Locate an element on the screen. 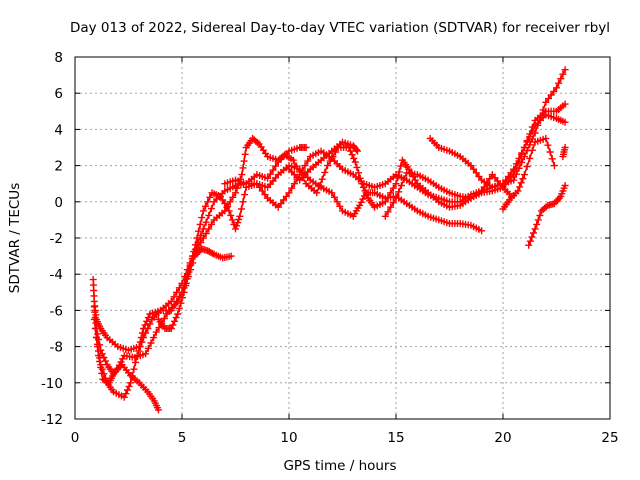 This screenshot has width=640, height=480. series-s6 is located at coordinates (265, 166).